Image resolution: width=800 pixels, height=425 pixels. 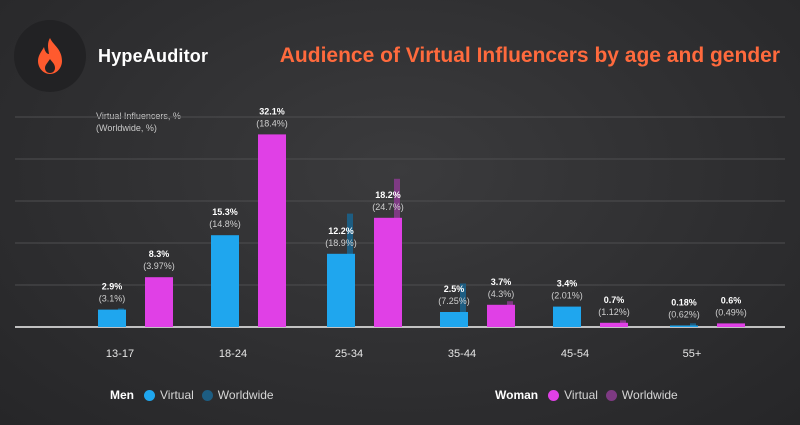 I want to click on legend-men-worldwide-label: Worldwide, so click(x=245, y=395).